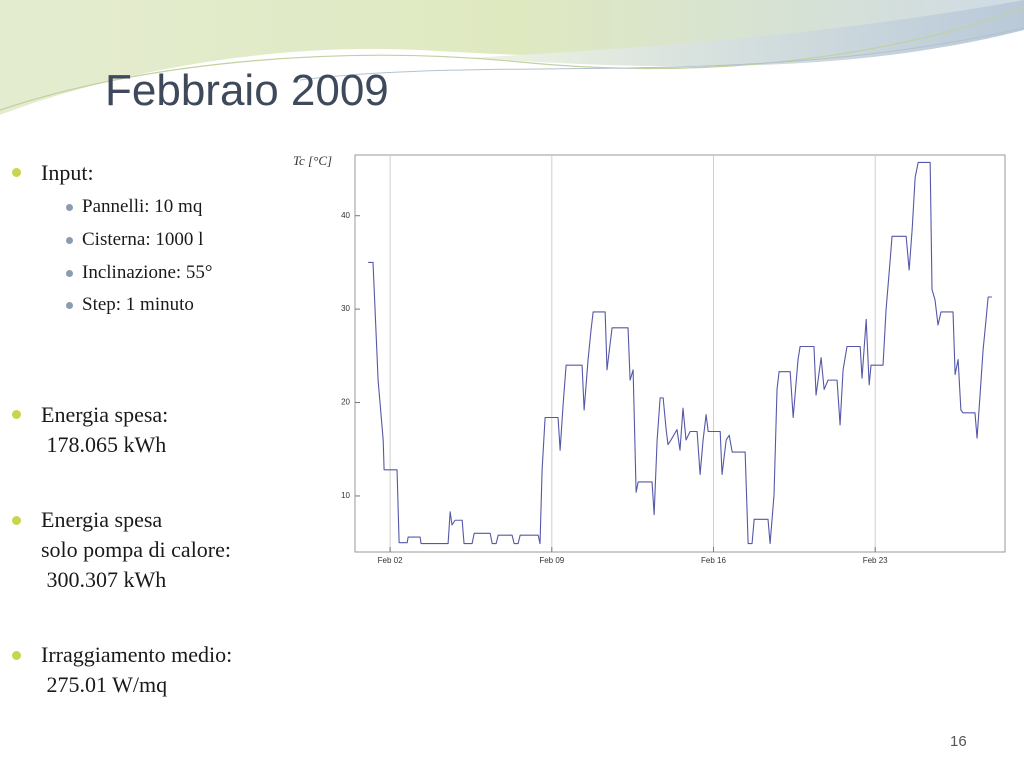  I want to click on text-line: solo pompa di calore:, so click(136, 549).